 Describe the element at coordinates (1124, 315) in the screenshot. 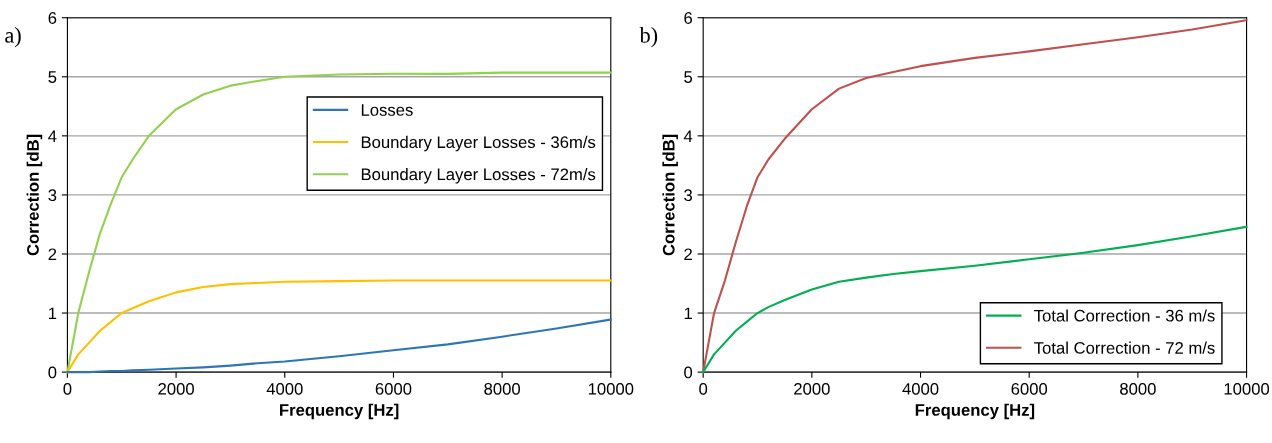

I see `legend-label: Total Correction - 36 m/s` at that location.